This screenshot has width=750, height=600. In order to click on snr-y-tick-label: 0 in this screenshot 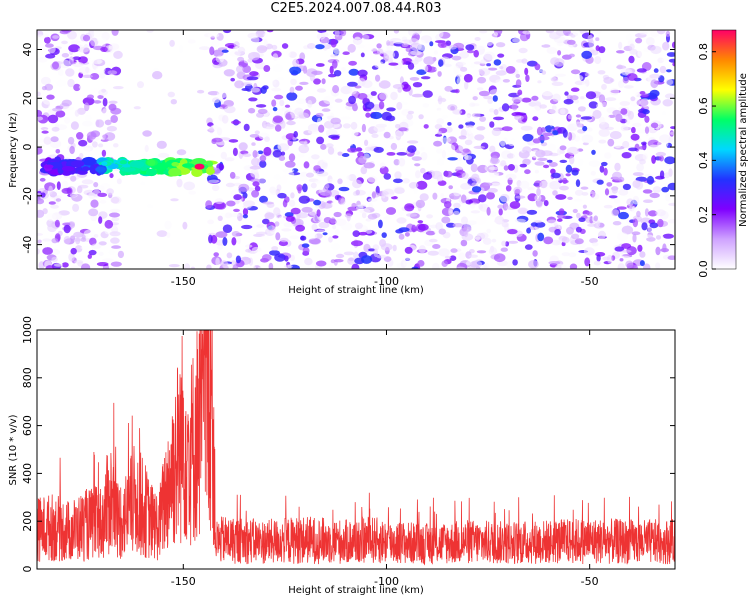, I will do `click(27, 569)`.